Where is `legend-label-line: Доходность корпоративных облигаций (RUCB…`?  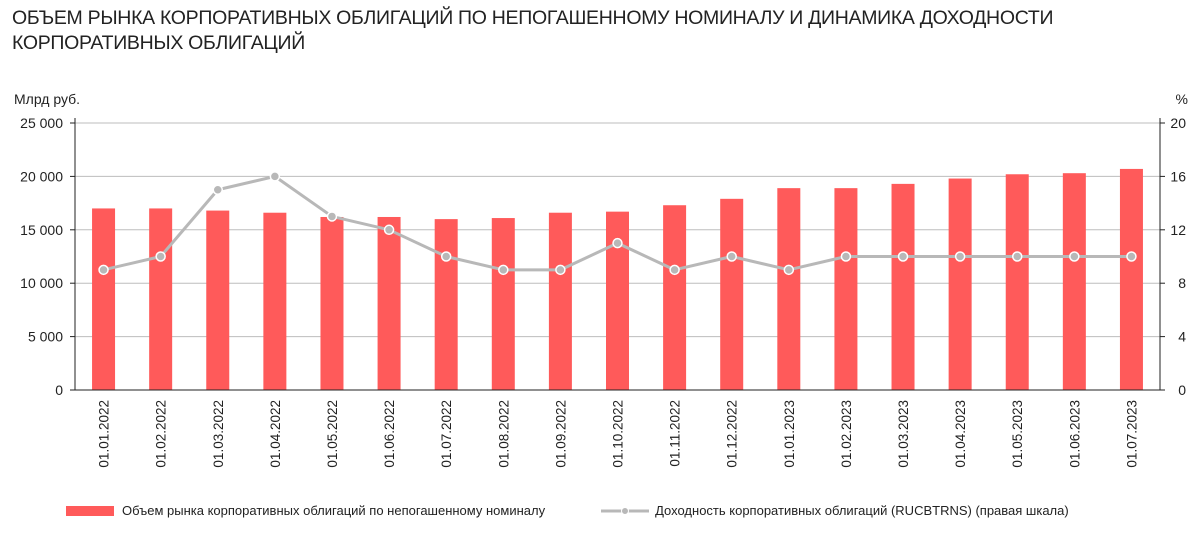 legend-label-line: Доходность корпоративных облигаций (RUCB… is located at coordinates (862, 510).